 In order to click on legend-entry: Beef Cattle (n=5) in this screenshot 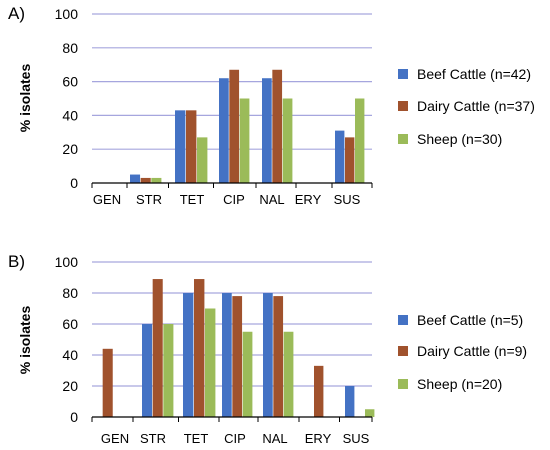, I will do `click(470, 320)`.